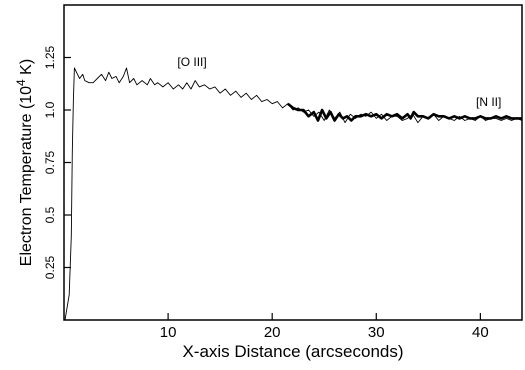  I want to click on x-tick-label: 30, so click(376, 332).